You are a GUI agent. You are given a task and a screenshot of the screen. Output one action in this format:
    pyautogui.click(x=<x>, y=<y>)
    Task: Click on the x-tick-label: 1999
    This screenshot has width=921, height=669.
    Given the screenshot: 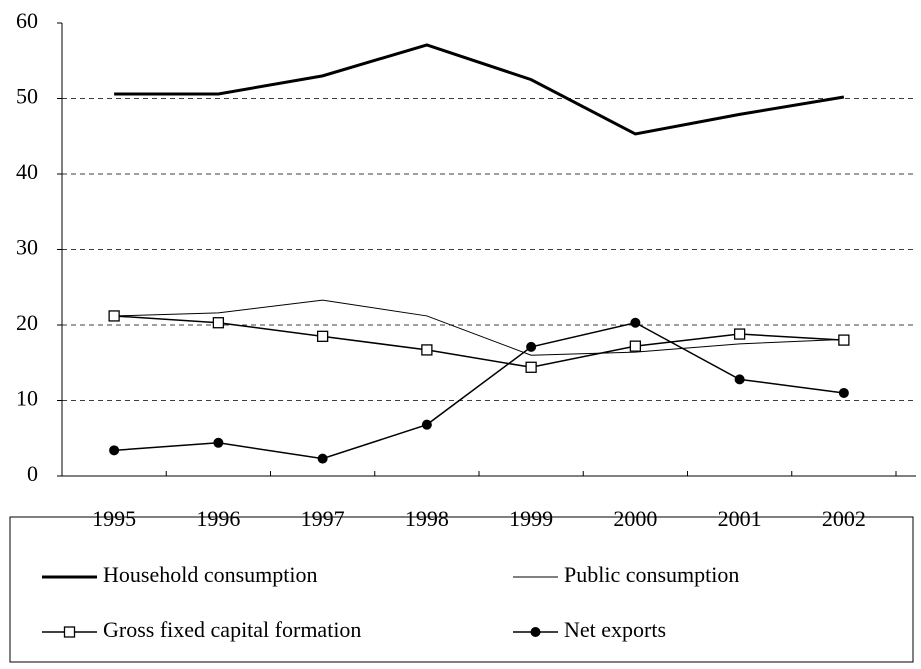 What is the action you would take?
    pyautogui.click(x=531, y=518)
    